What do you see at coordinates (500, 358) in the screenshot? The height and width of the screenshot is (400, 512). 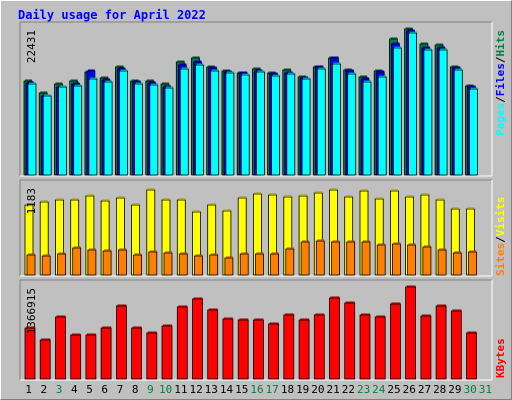 I see `legend-kbytes-kbytes: KBytes` at bounding box center [500, 358].